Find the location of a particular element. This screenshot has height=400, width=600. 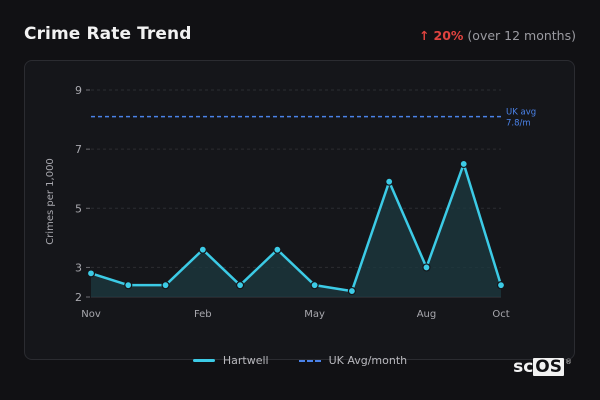

legend-label-uk-avg: UK Avg/month is located at coordinates (368, 360).